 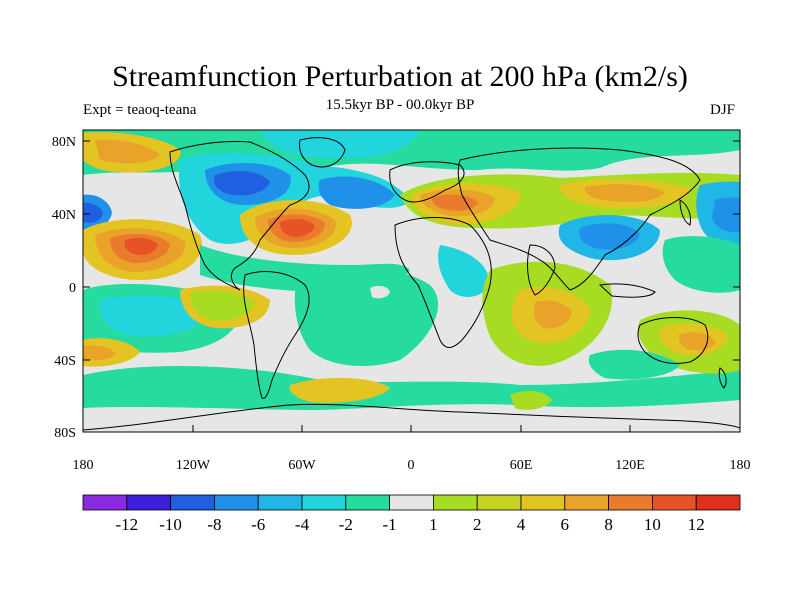 I want to click on contour-so-cyan, so click(x=411, y=387).